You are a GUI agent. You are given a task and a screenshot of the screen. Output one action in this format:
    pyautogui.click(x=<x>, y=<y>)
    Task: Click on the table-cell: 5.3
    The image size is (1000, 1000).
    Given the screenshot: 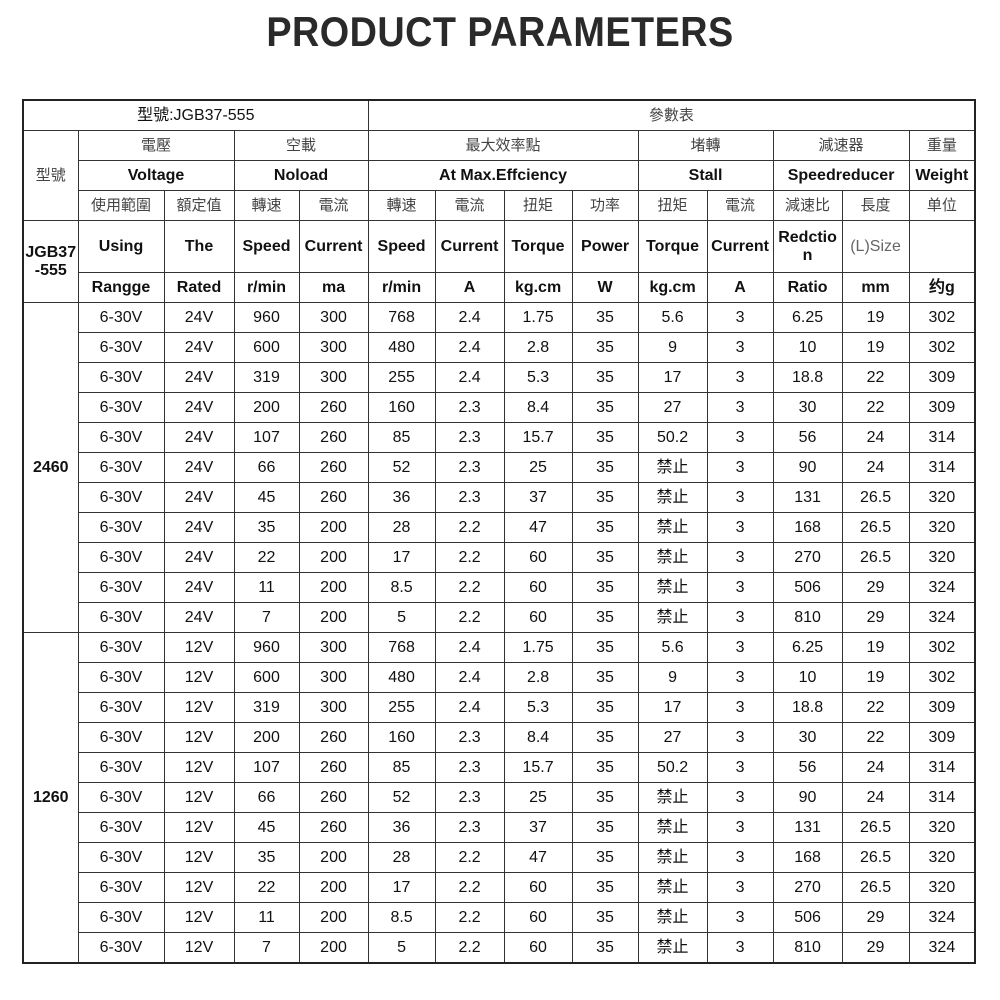 What is the action you would take?
    pyautogui.click(x=538, y=707)
    